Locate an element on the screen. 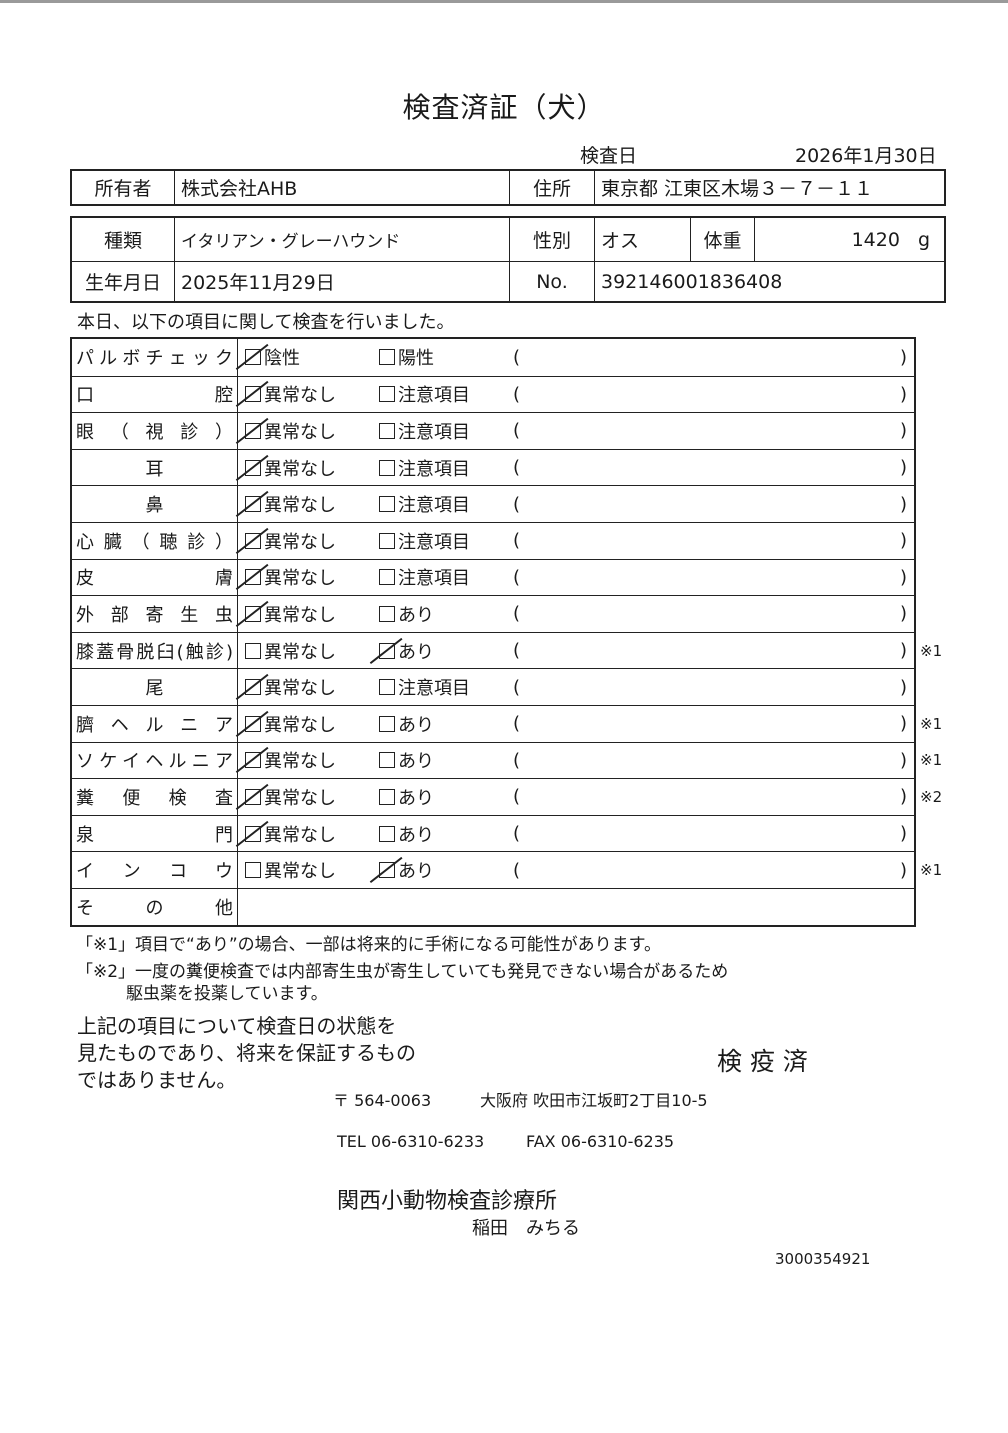  inspection-row: 眼（視診） 異常なし 注意項目 ( ) is located at coordinates (493, 430).